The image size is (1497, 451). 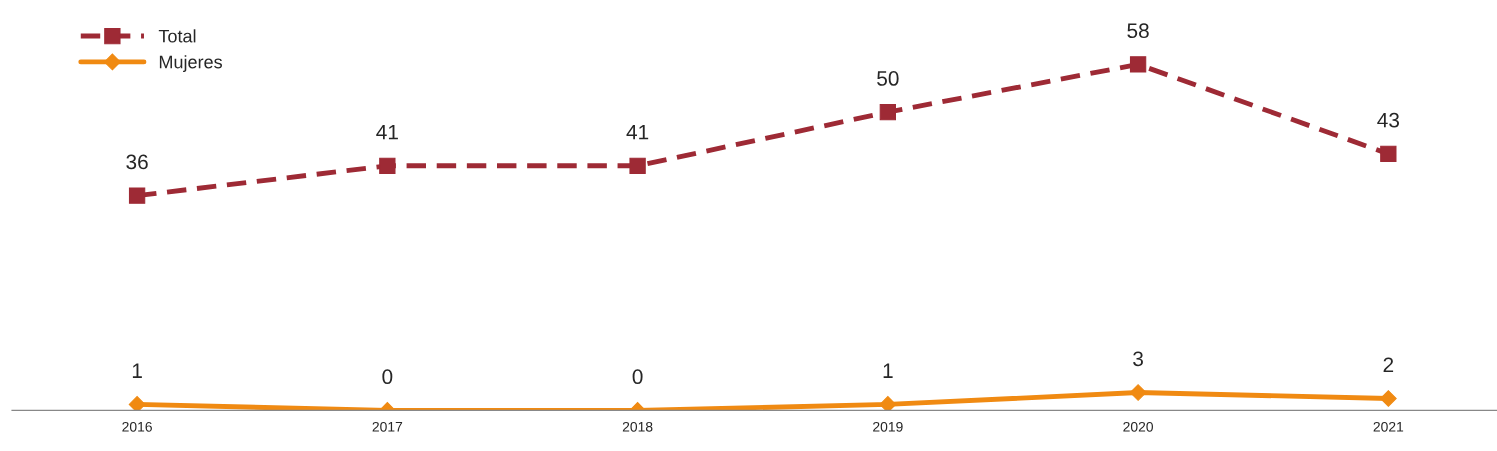 I want to click on x-tick-label: 2019, so click(x=888, y=426).